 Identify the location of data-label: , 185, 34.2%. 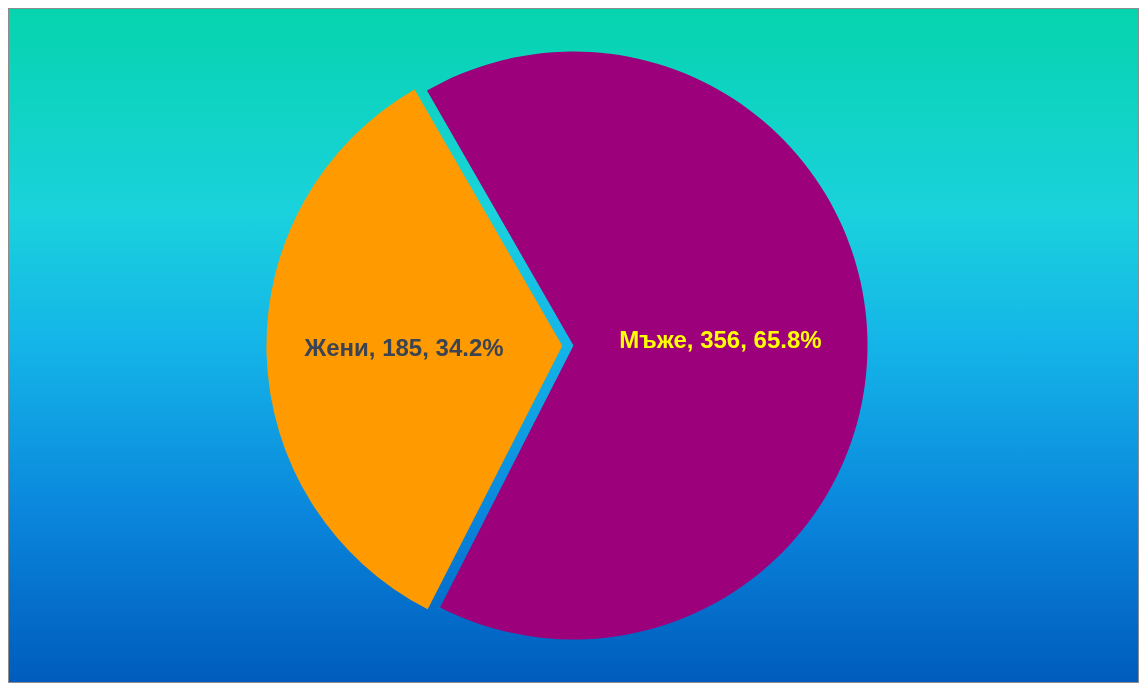
(436, 348).